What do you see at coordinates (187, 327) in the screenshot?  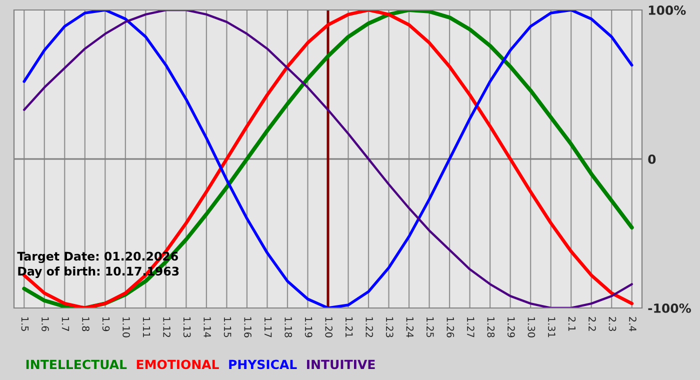 I see `x-tick-label: 1.13` at bounding box center [187, 327].